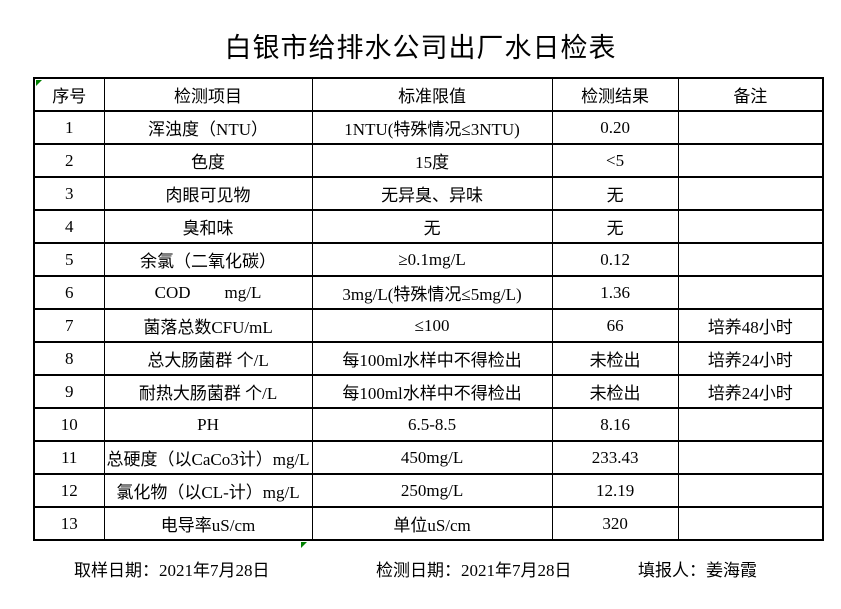 Image resolution: width=841 pixels, height=609 pixels. Describe the element at coordinates (69, 490) in the screenshot. I see `row-no-cell: 12` at that location.